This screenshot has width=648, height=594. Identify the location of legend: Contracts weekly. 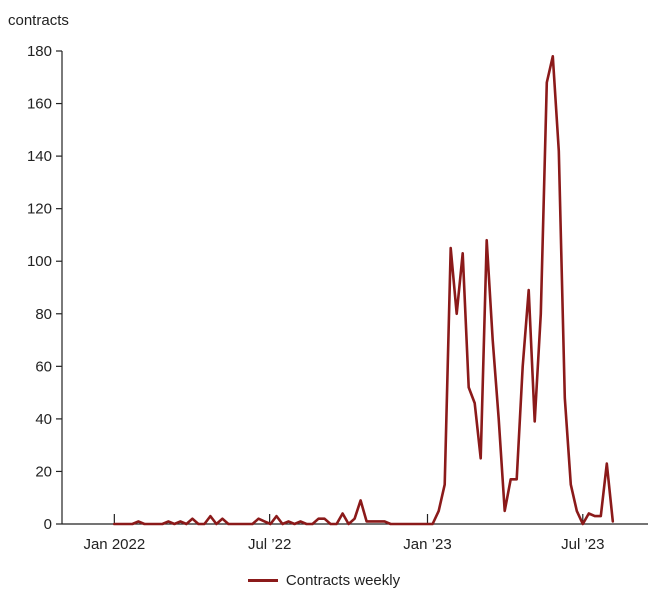
(324, 580).